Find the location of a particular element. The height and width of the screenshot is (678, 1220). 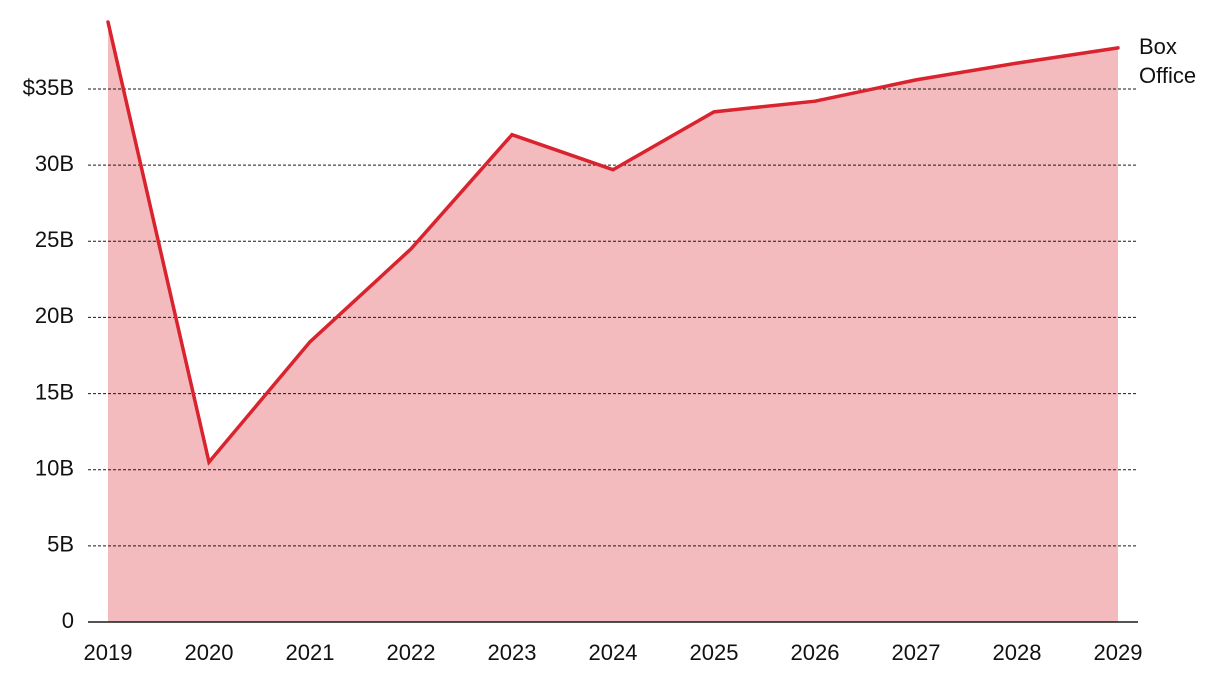

y-tick-label-10: 10B is located at coordinates (54, 468).